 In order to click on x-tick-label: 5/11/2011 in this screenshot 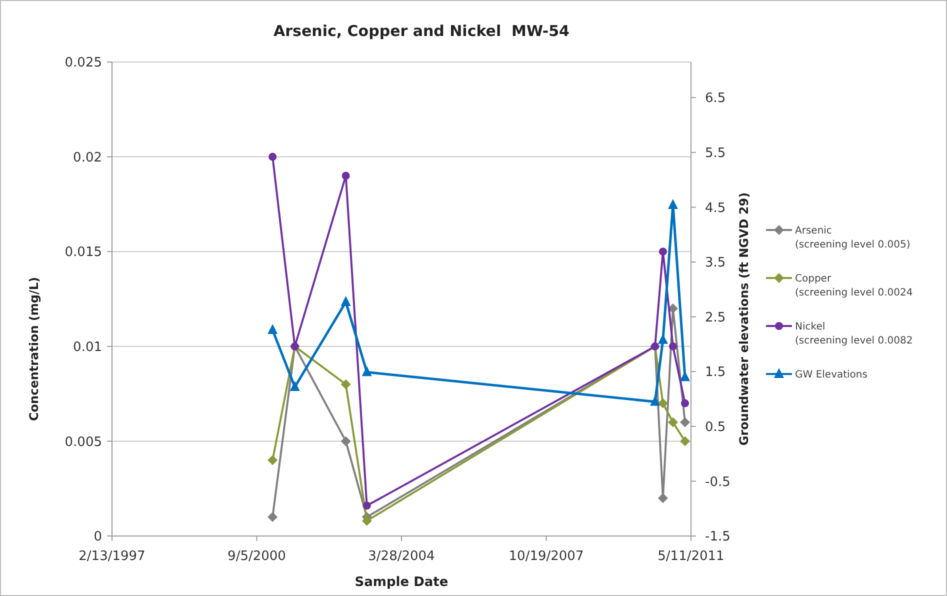, I will do `click(691, 556)`.